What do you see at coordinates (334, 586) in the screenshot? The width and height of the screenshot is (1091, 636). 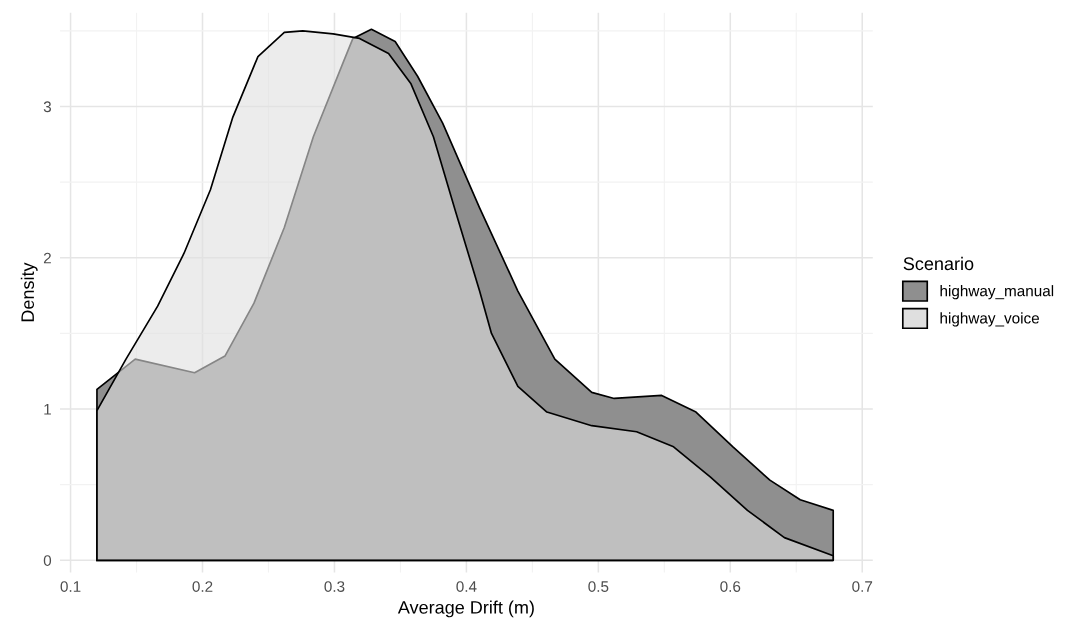 I see `x-tick-label: 0.3` at bounding box center [334, 586].